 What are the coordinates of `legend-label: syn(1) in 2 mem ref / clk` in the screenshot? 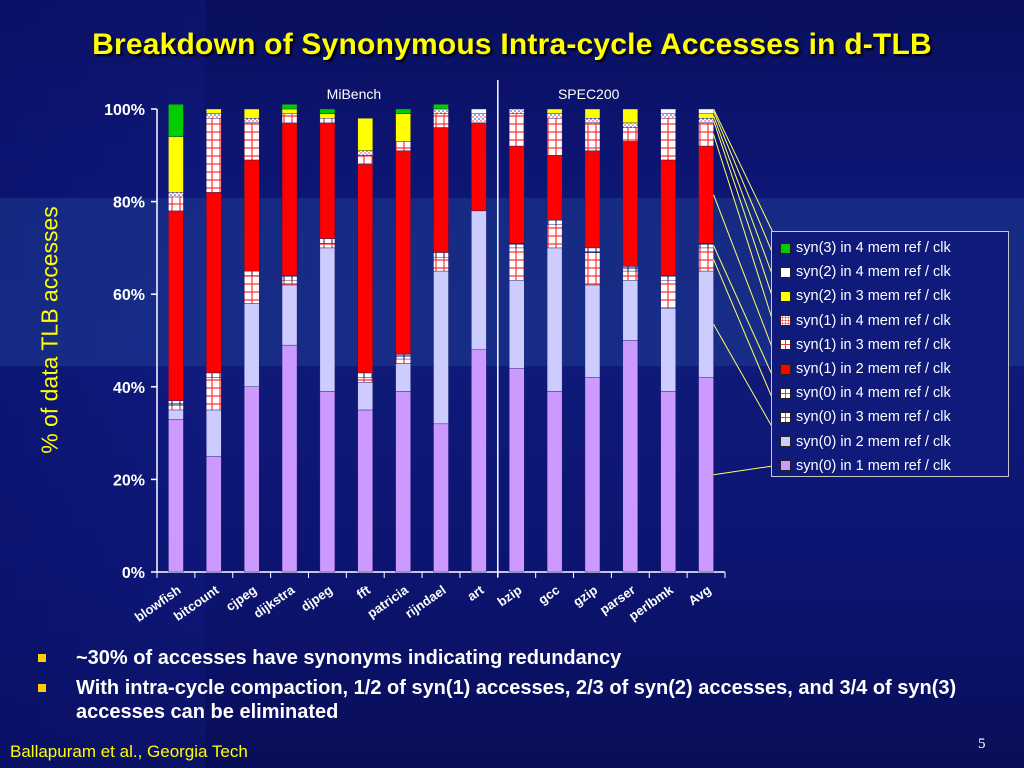 It's located at (873, 369).